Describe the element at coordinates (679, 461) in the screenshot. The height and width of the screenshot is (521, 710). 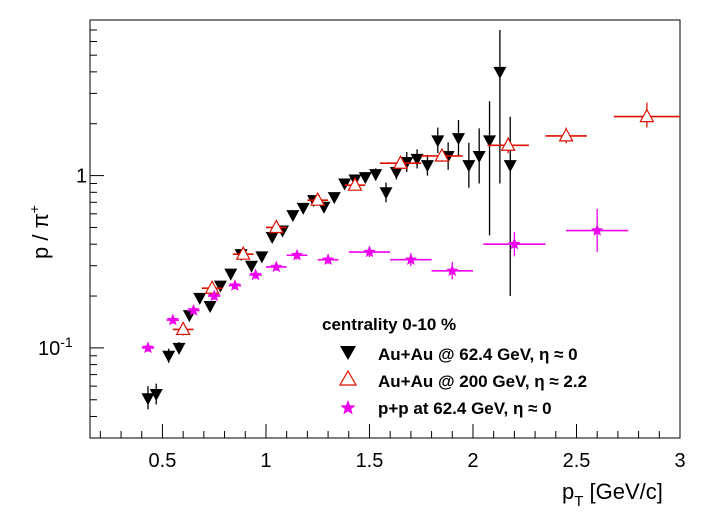
I see `x-tick-label: 3` at that location.